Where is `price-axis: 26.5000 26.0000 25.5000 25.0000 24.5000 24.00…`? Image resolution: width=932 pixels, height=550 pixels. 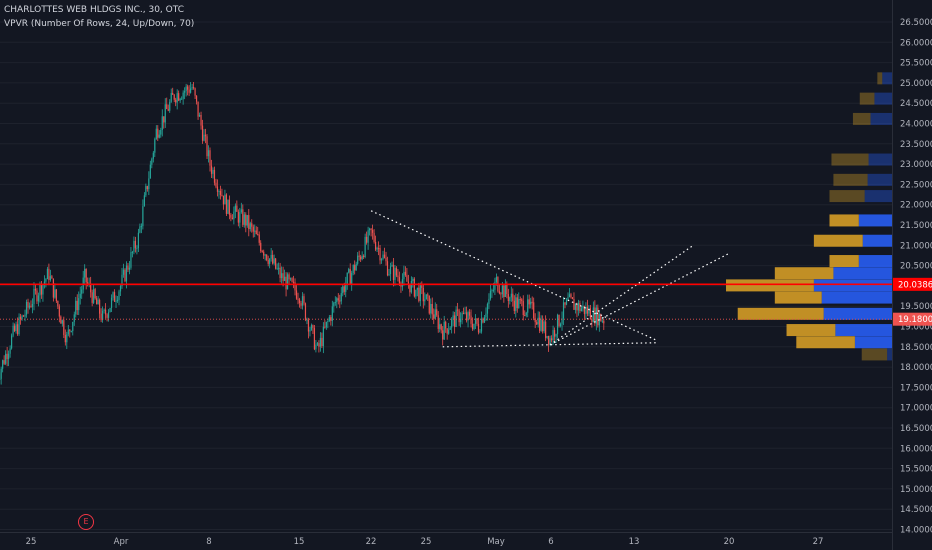 price-axis: 26.5000 26.0000 25.5000 25.0000 24.5000 24.00… is located at coordinates (912, 275).